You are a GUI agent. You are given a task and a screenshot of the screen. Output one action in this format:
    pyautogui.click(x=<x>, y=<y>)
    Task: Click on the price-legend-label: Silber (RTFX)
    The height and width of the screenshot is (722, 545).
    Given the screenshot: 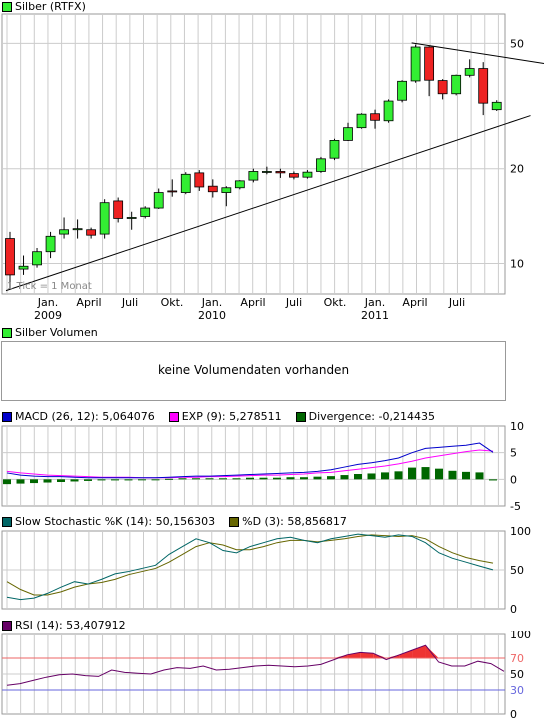 What is the action you would take?
    pyautogui.click(x=50, y=6)
    